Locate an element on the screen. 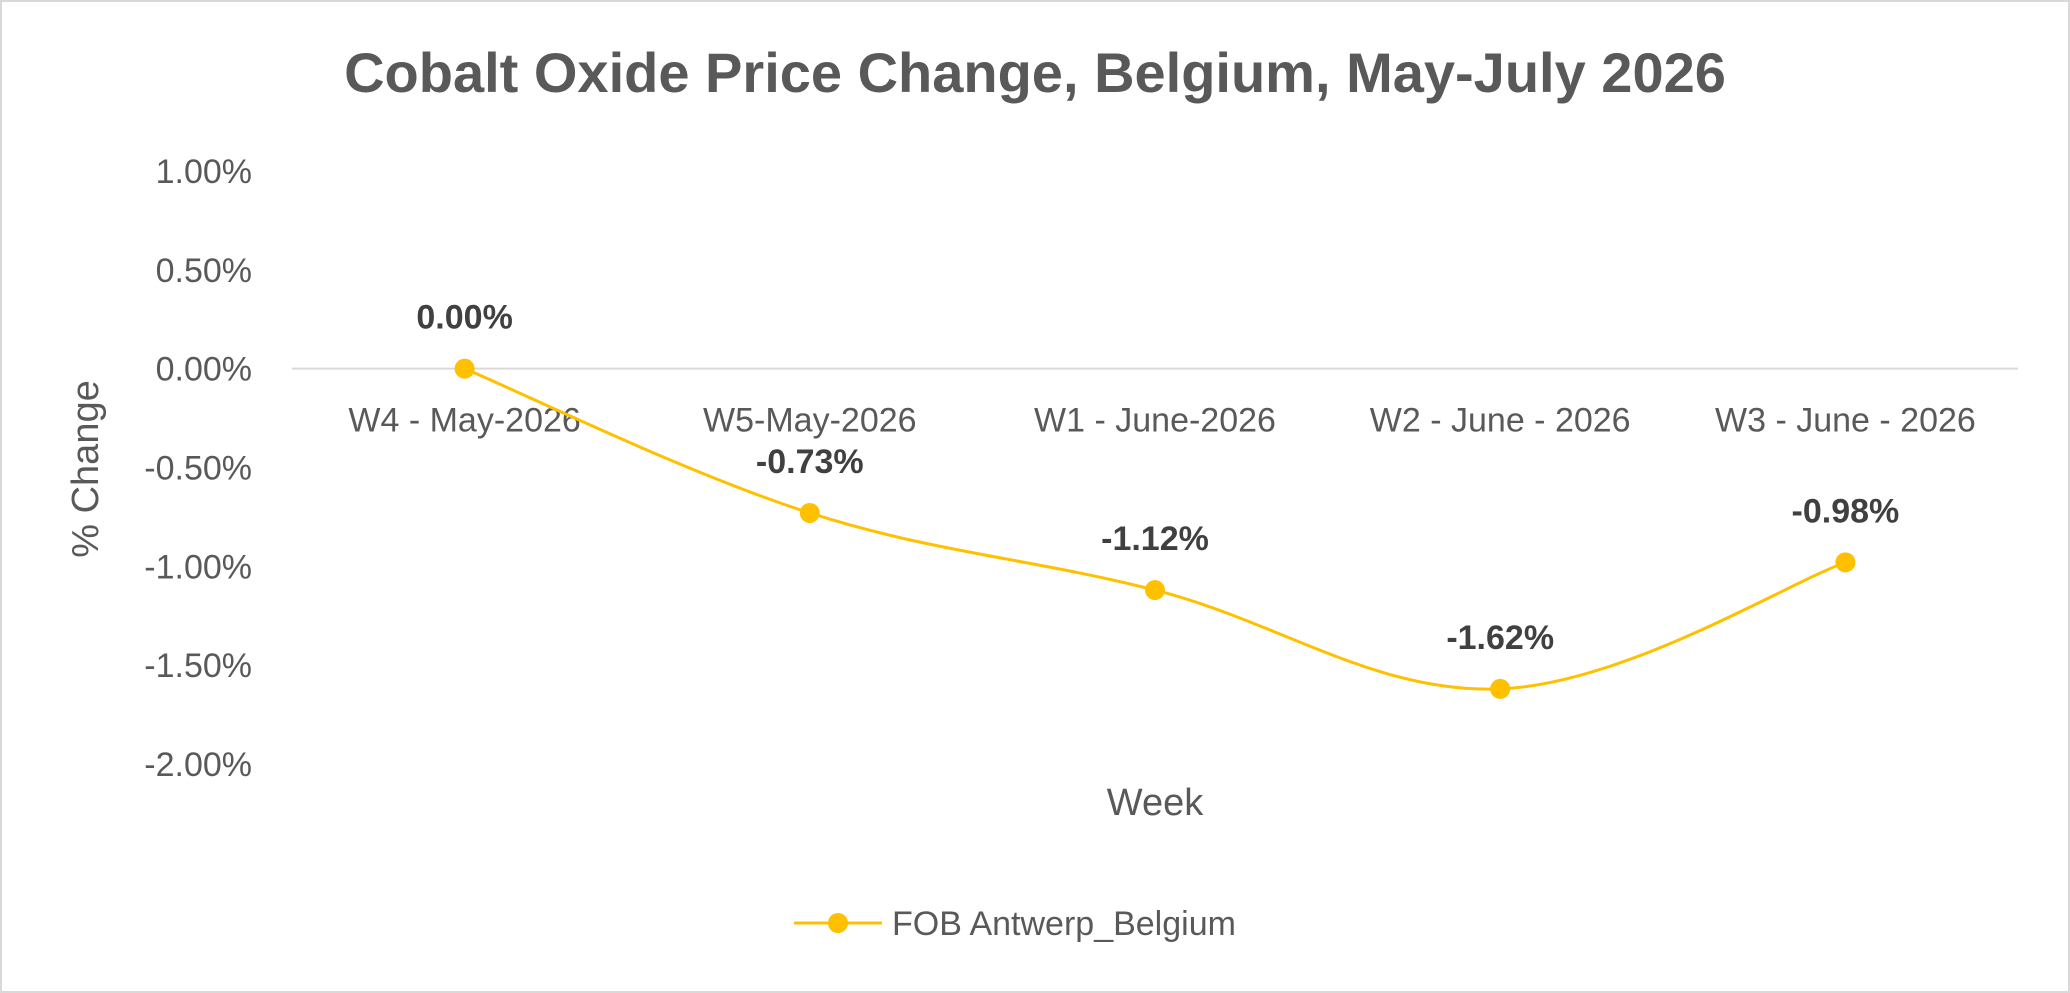 This screenshot has height=993, width=2070. y-tick-label: -0.50% is located at coordinates (198, 469).